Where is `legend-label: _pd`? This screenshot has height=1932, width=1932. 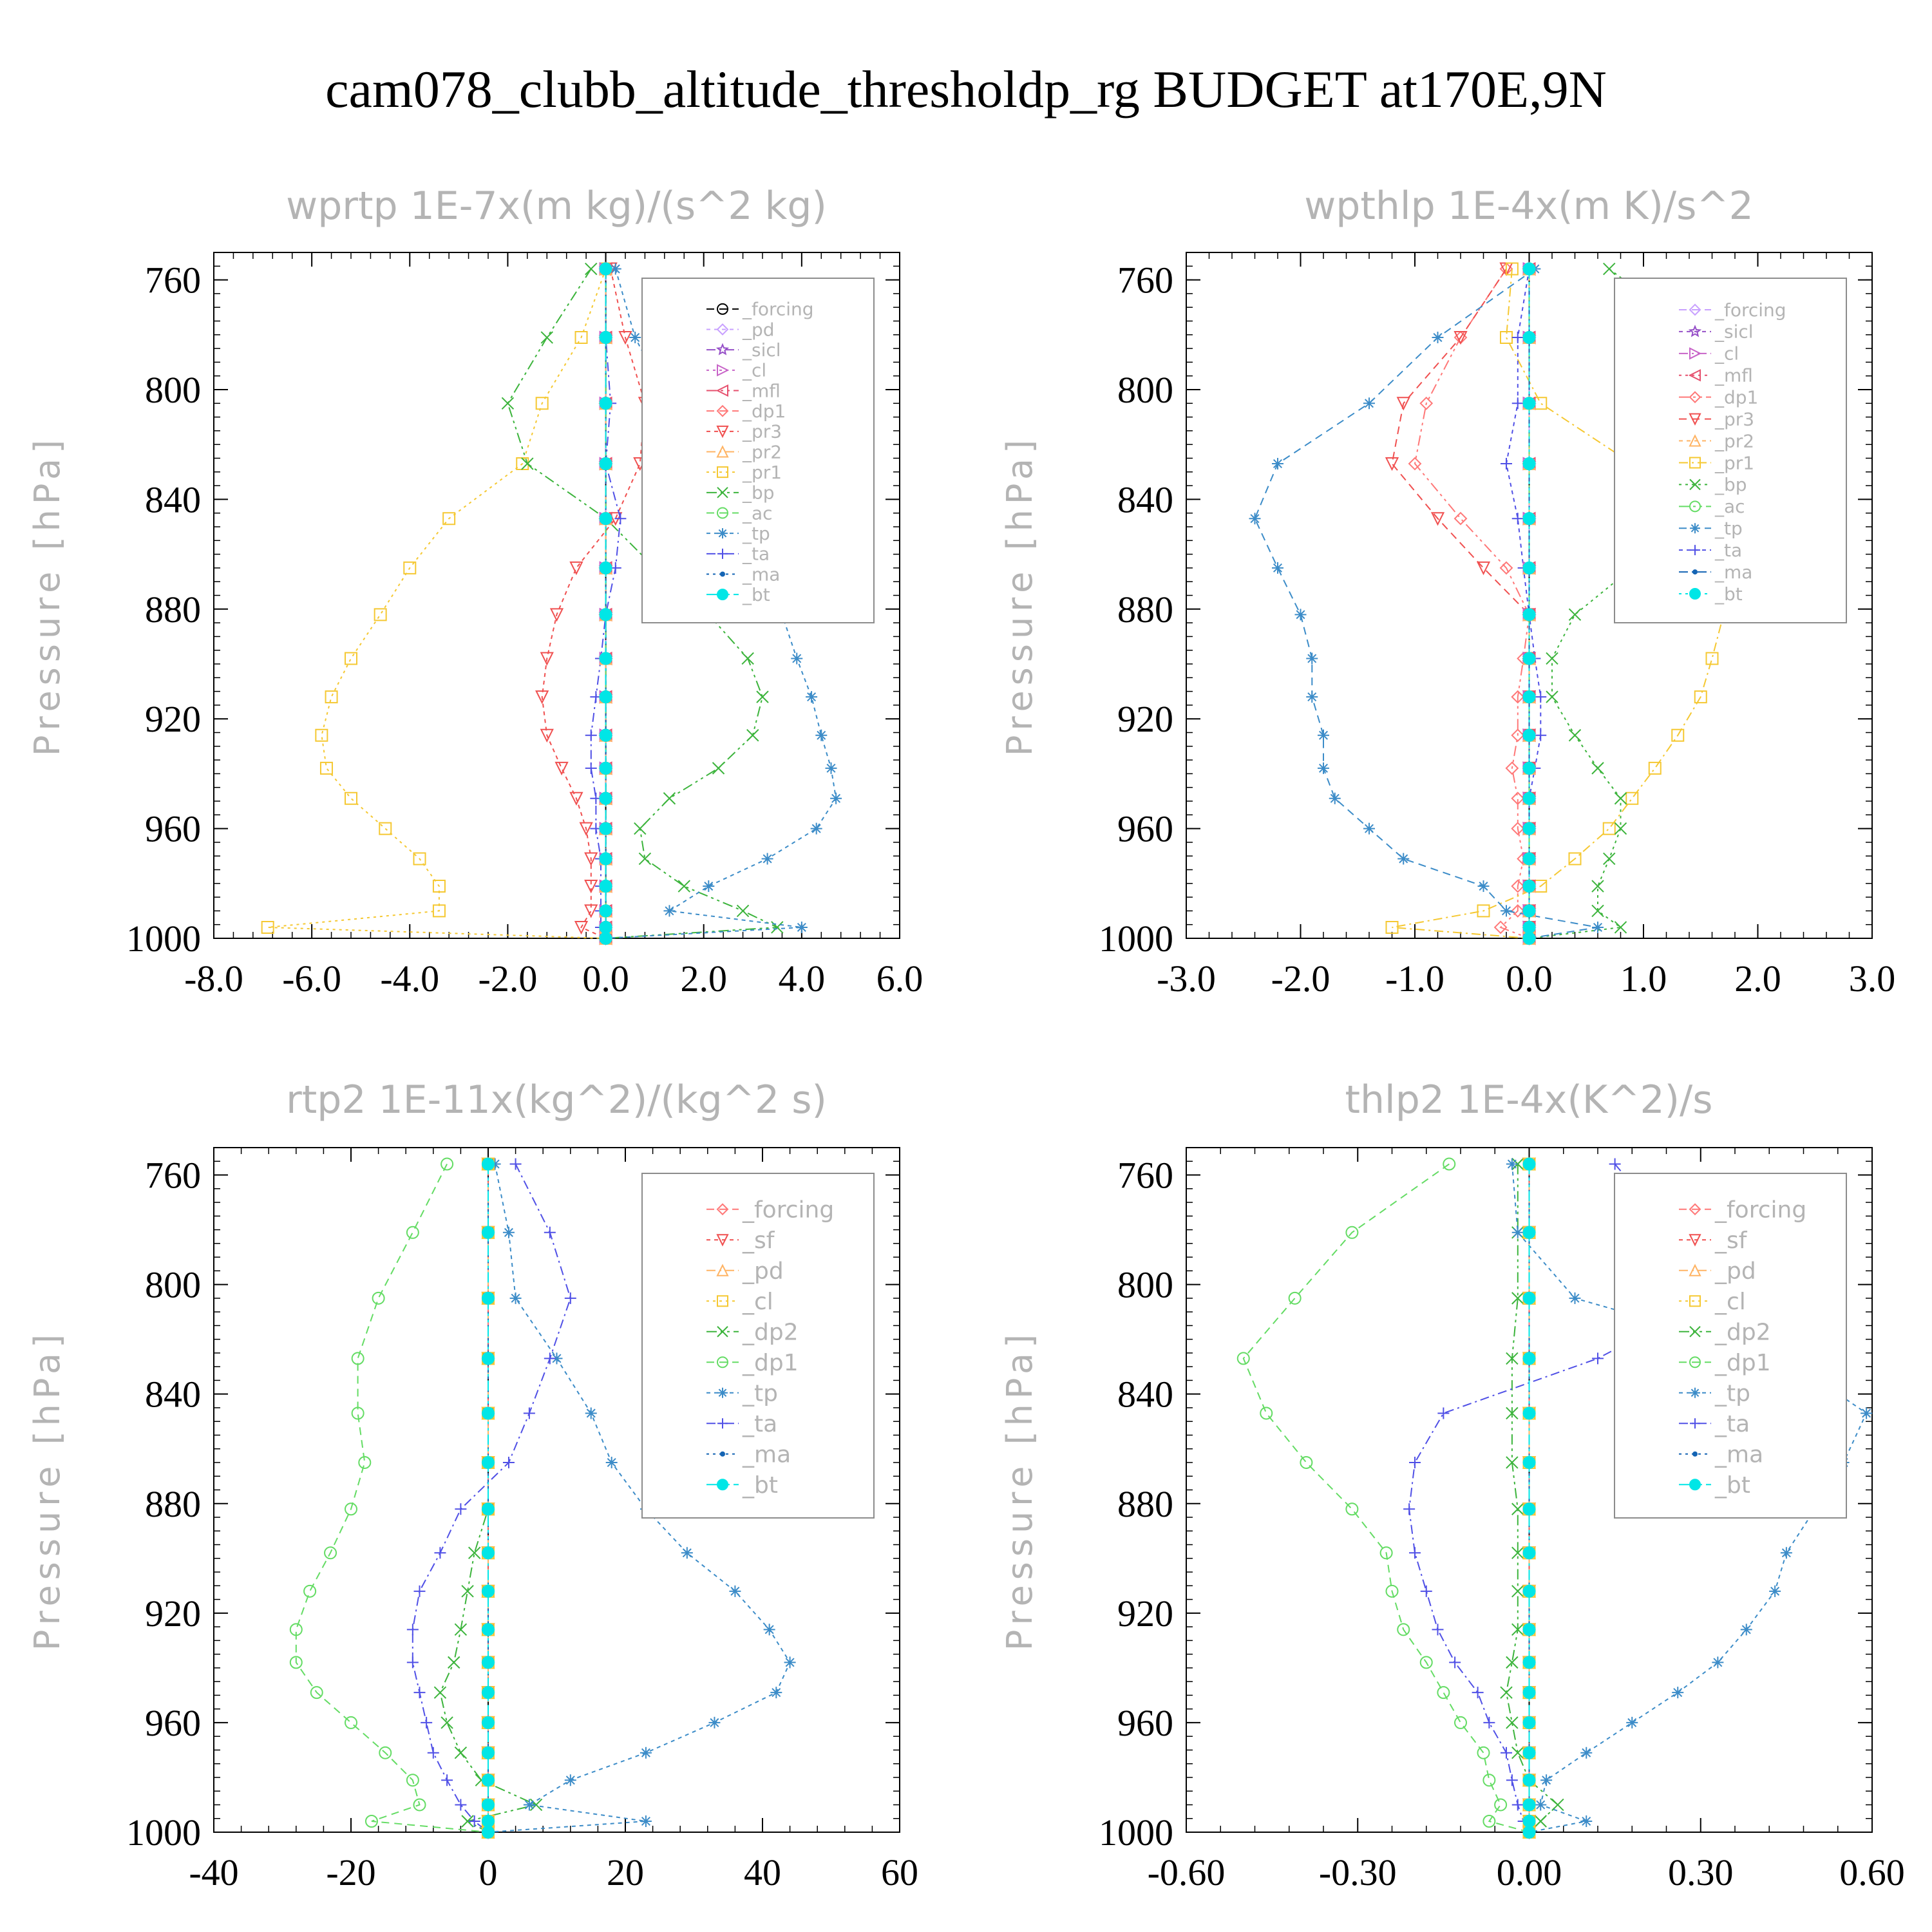
legend-label: _pd is located at coordinates (763, 1271).